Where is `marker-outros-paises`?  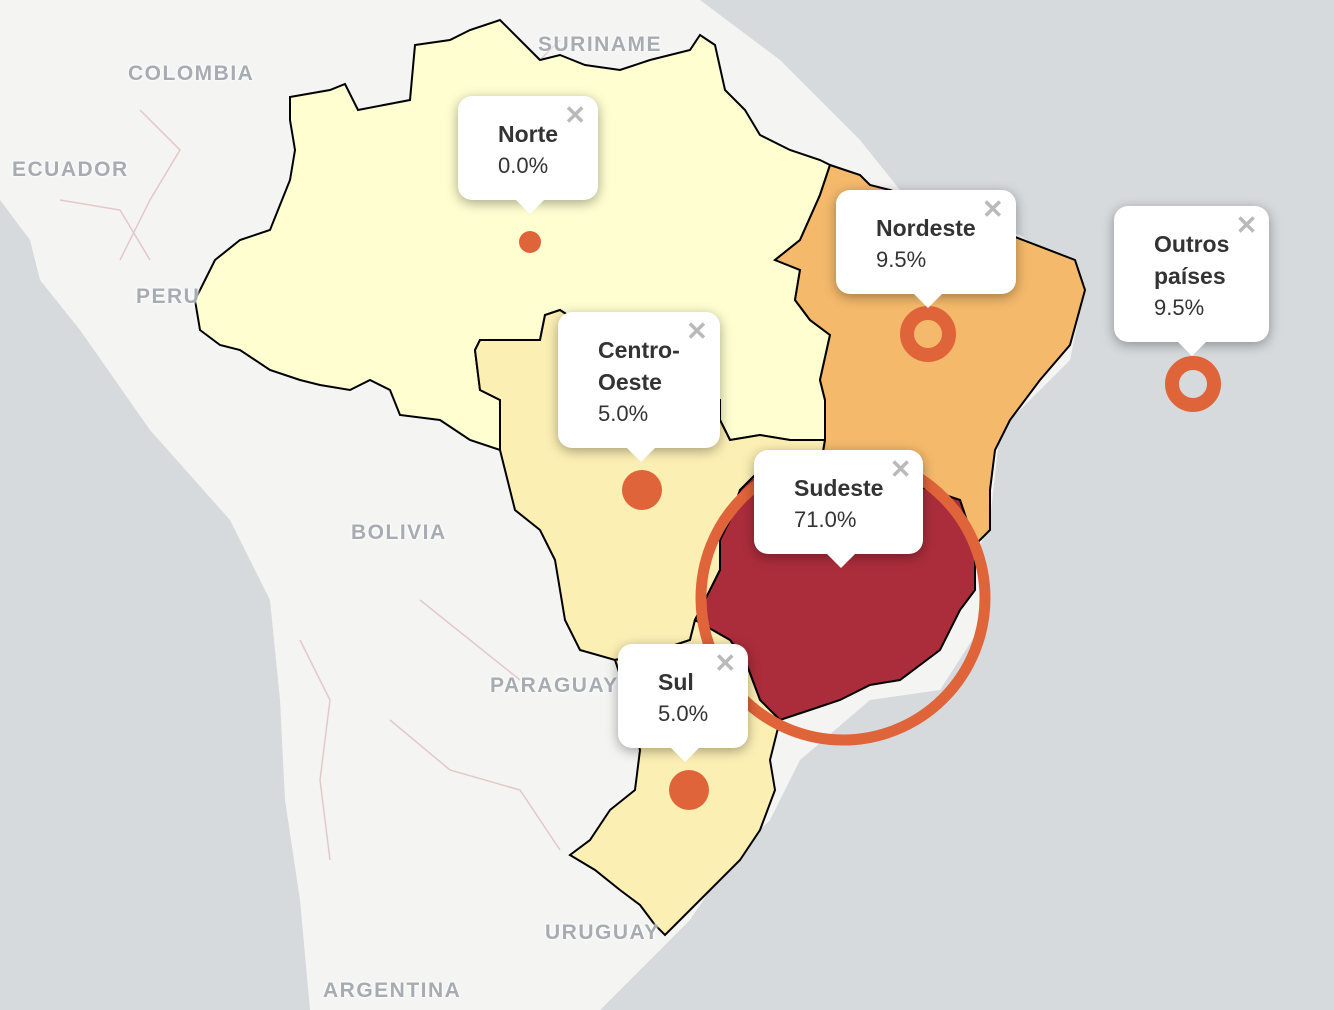 marker-outros-paises is located at coordinates (1193, 384).